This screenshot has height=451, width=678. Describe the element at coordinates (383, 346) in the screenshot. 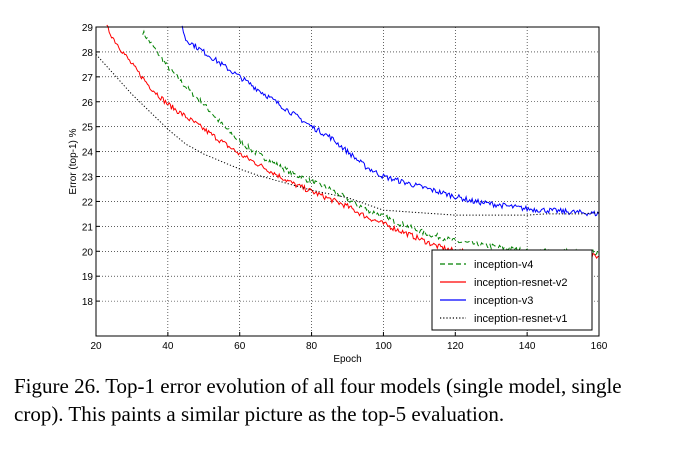

I see `x-tick-label: 100` at that location.